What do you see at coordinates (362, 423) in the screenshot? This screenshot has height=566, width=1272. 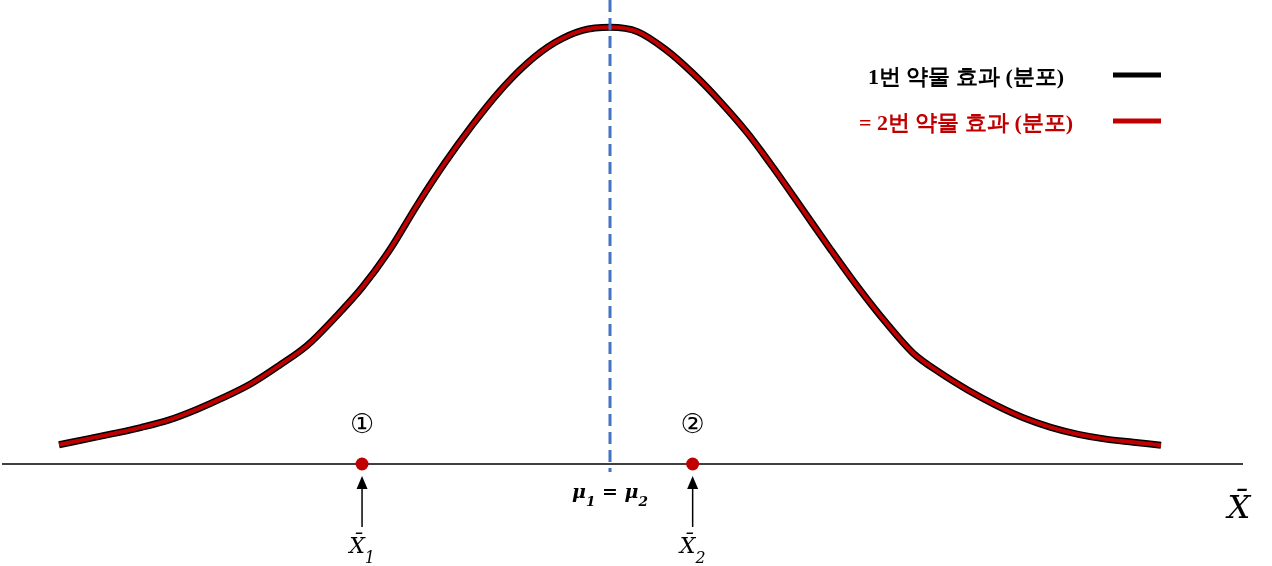 I see `annotation: ①` at bounding box center [362, 423].